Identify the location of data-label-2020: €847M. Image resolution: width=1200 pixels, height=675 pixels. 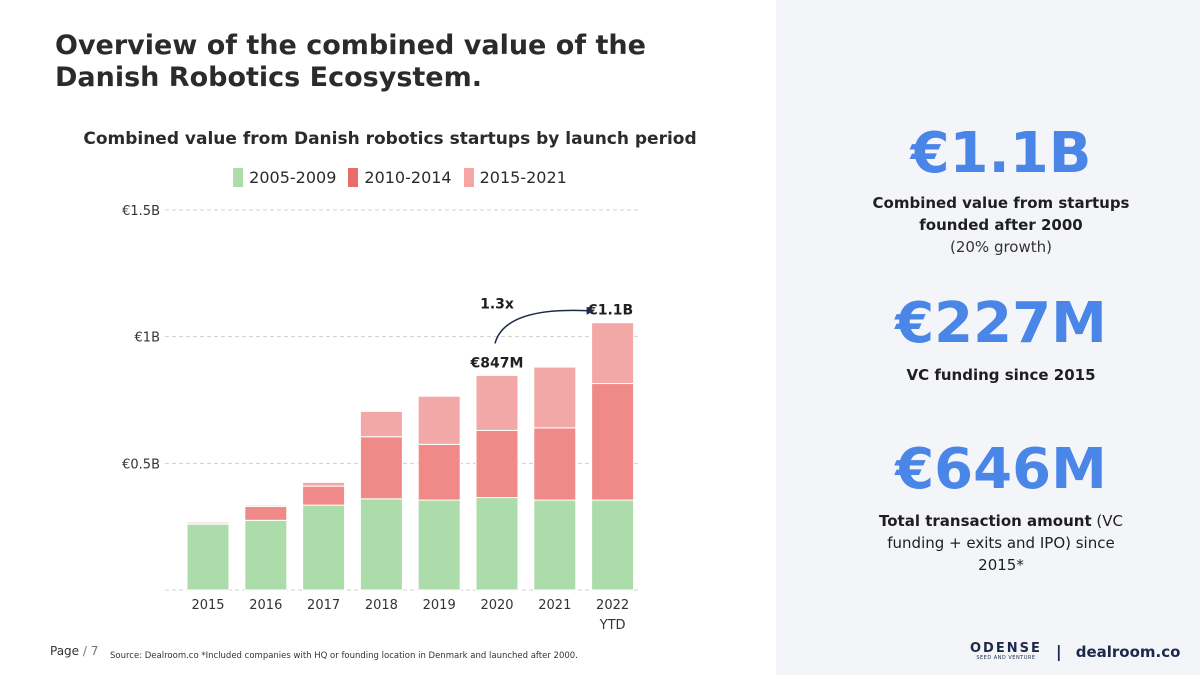
(497, 363).